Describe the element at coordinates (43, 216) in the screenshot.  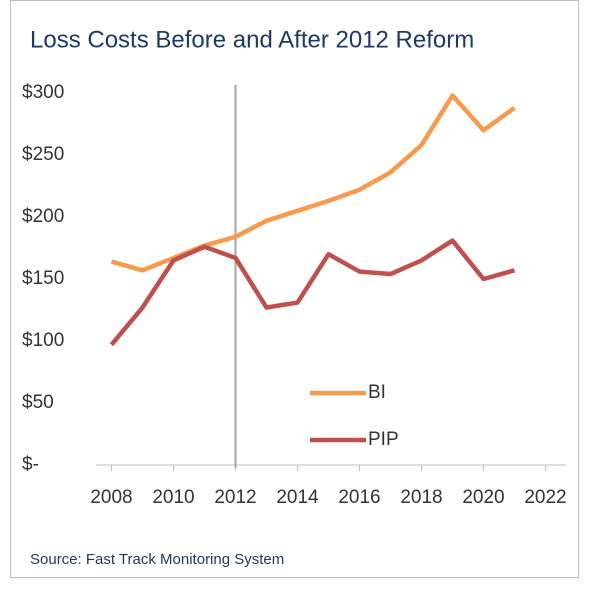
I see `y-tick-label: $200` at that location.